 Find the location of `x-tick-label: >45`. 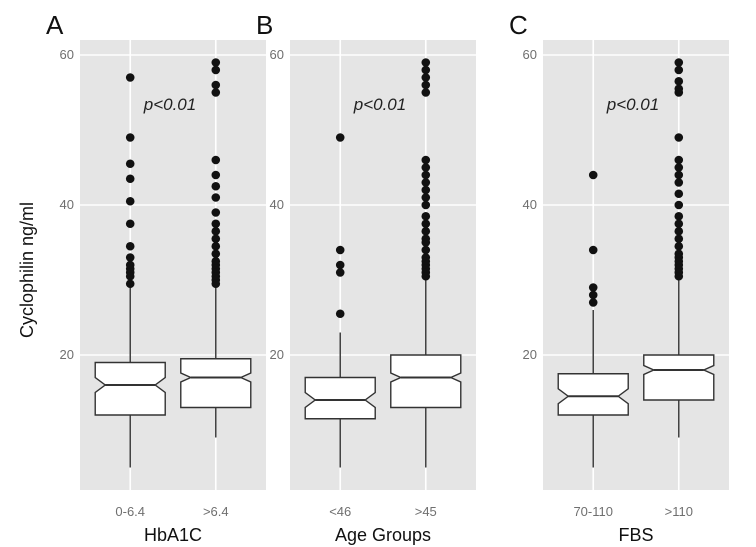

x-tick-label: >45 is located at coordinates (426, 511).